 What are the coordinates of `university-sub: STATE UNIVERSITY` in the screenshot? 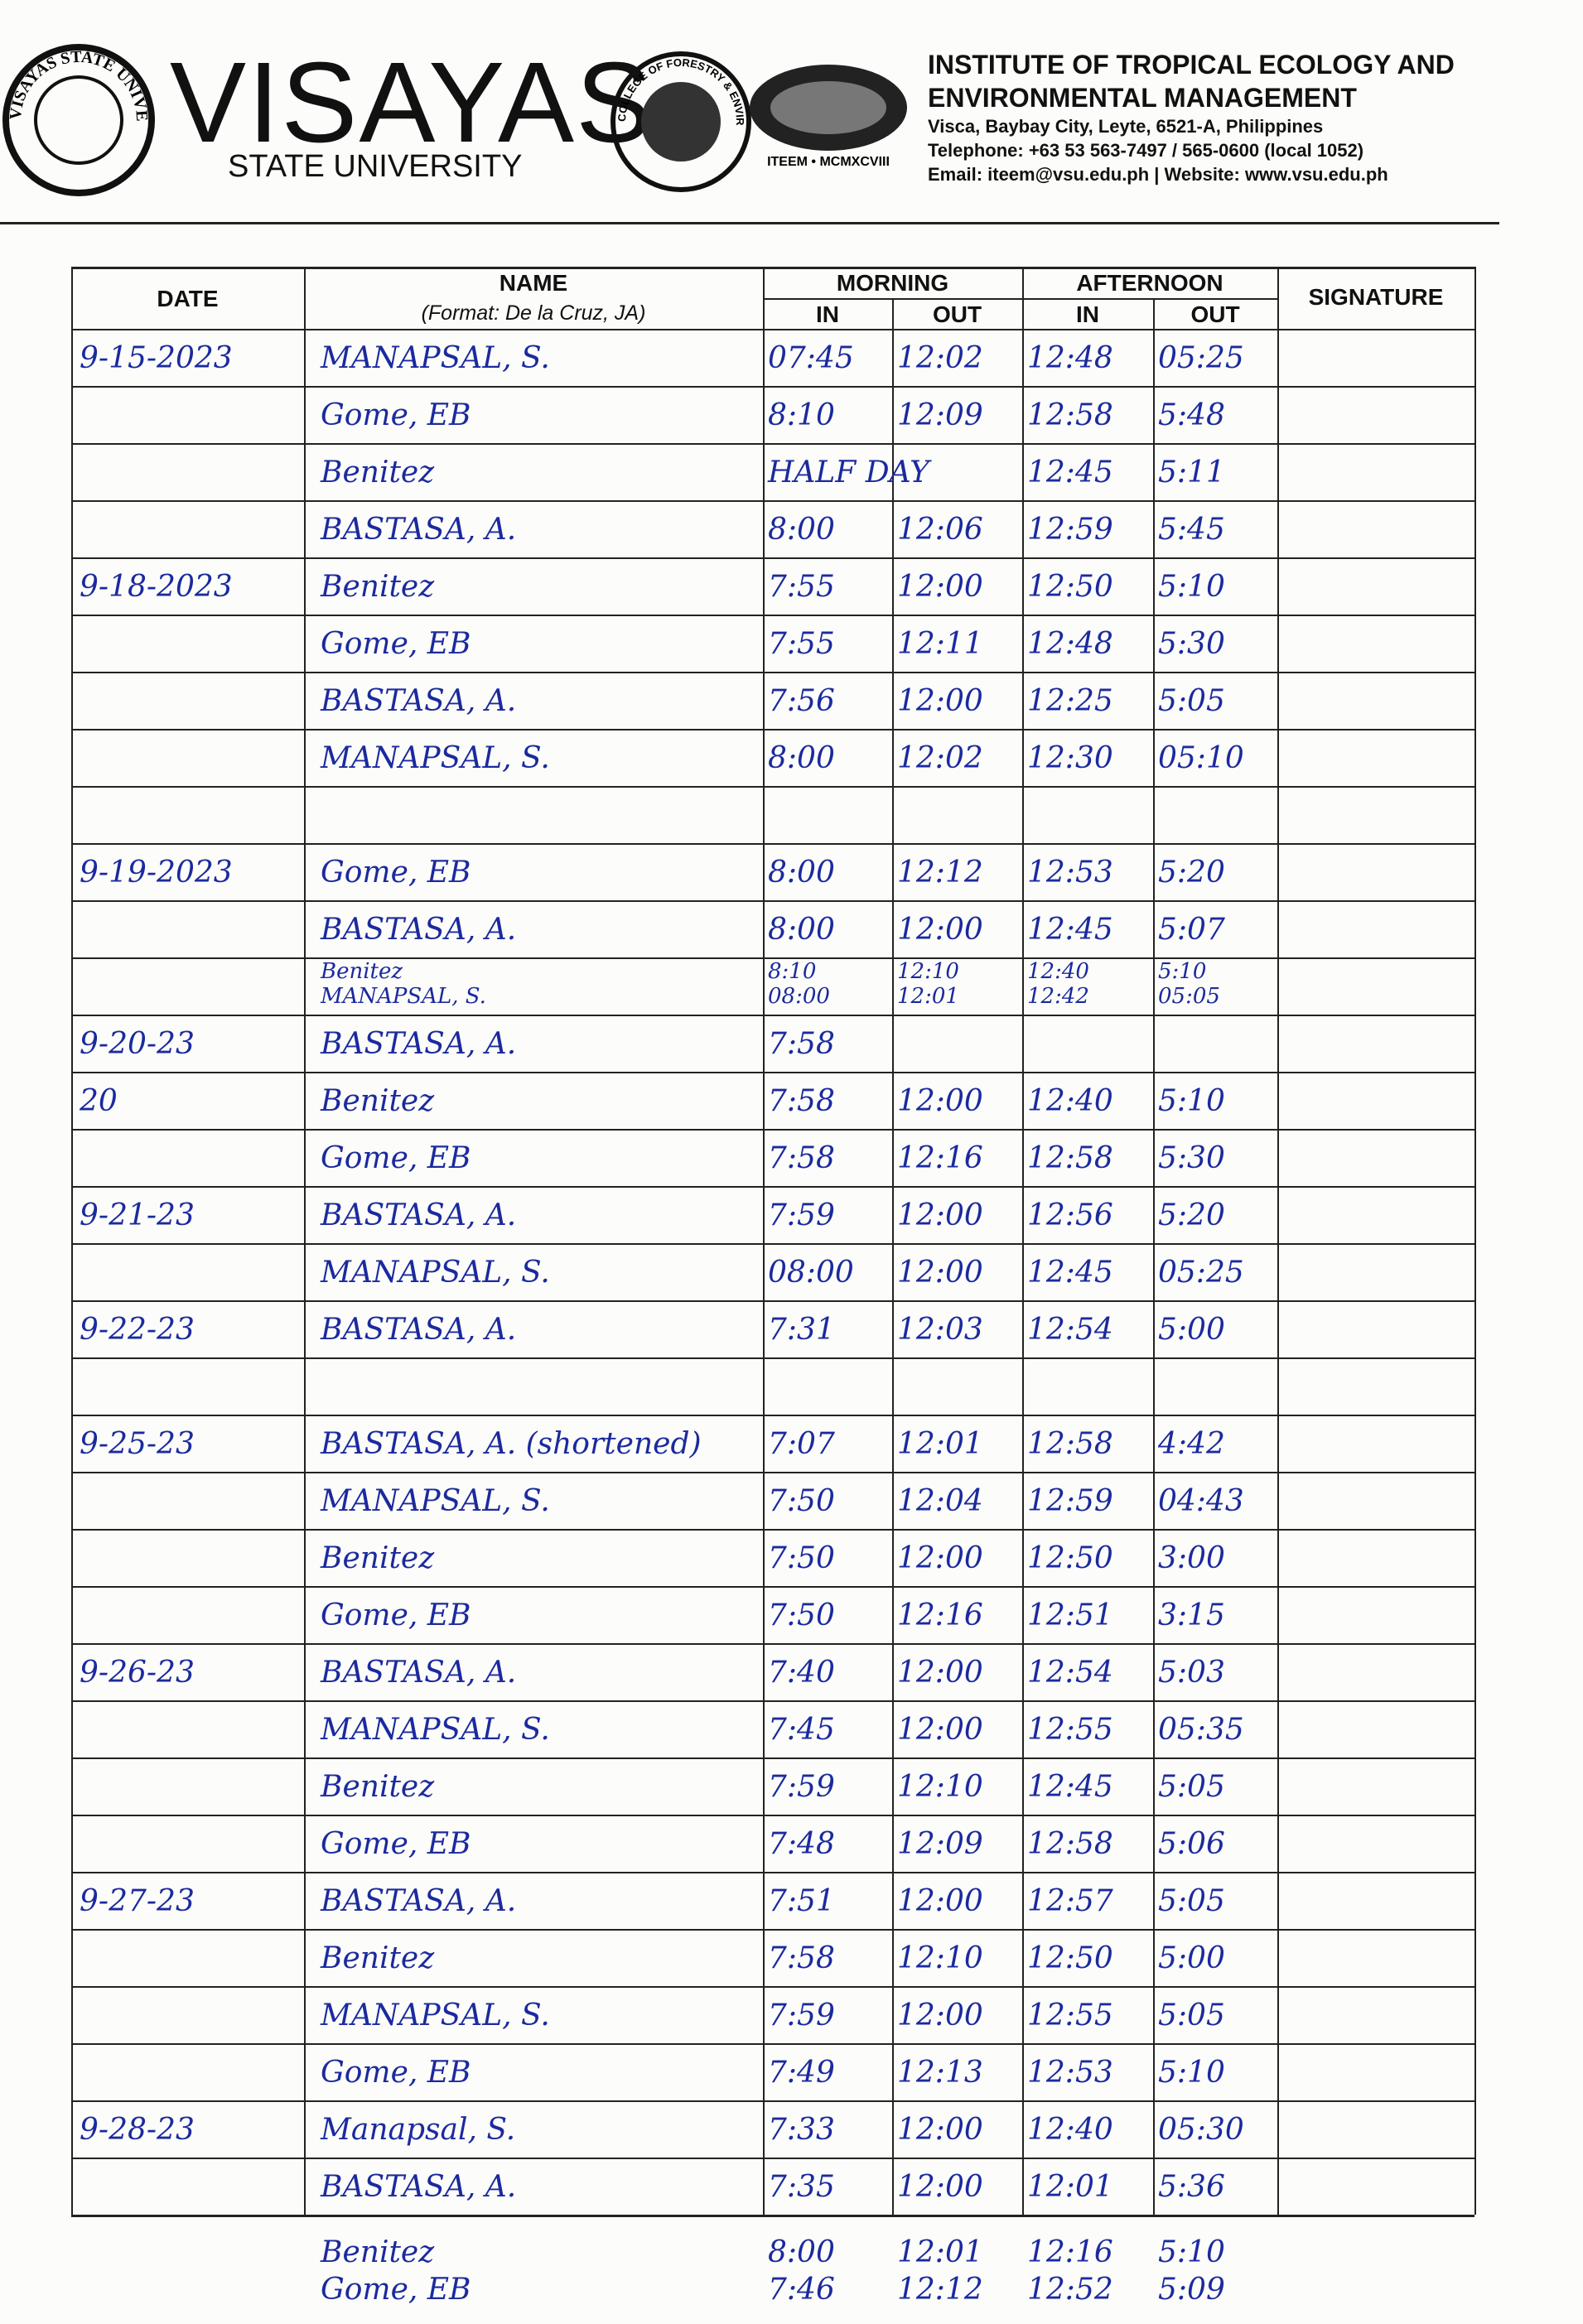 It's located at (375, 166).